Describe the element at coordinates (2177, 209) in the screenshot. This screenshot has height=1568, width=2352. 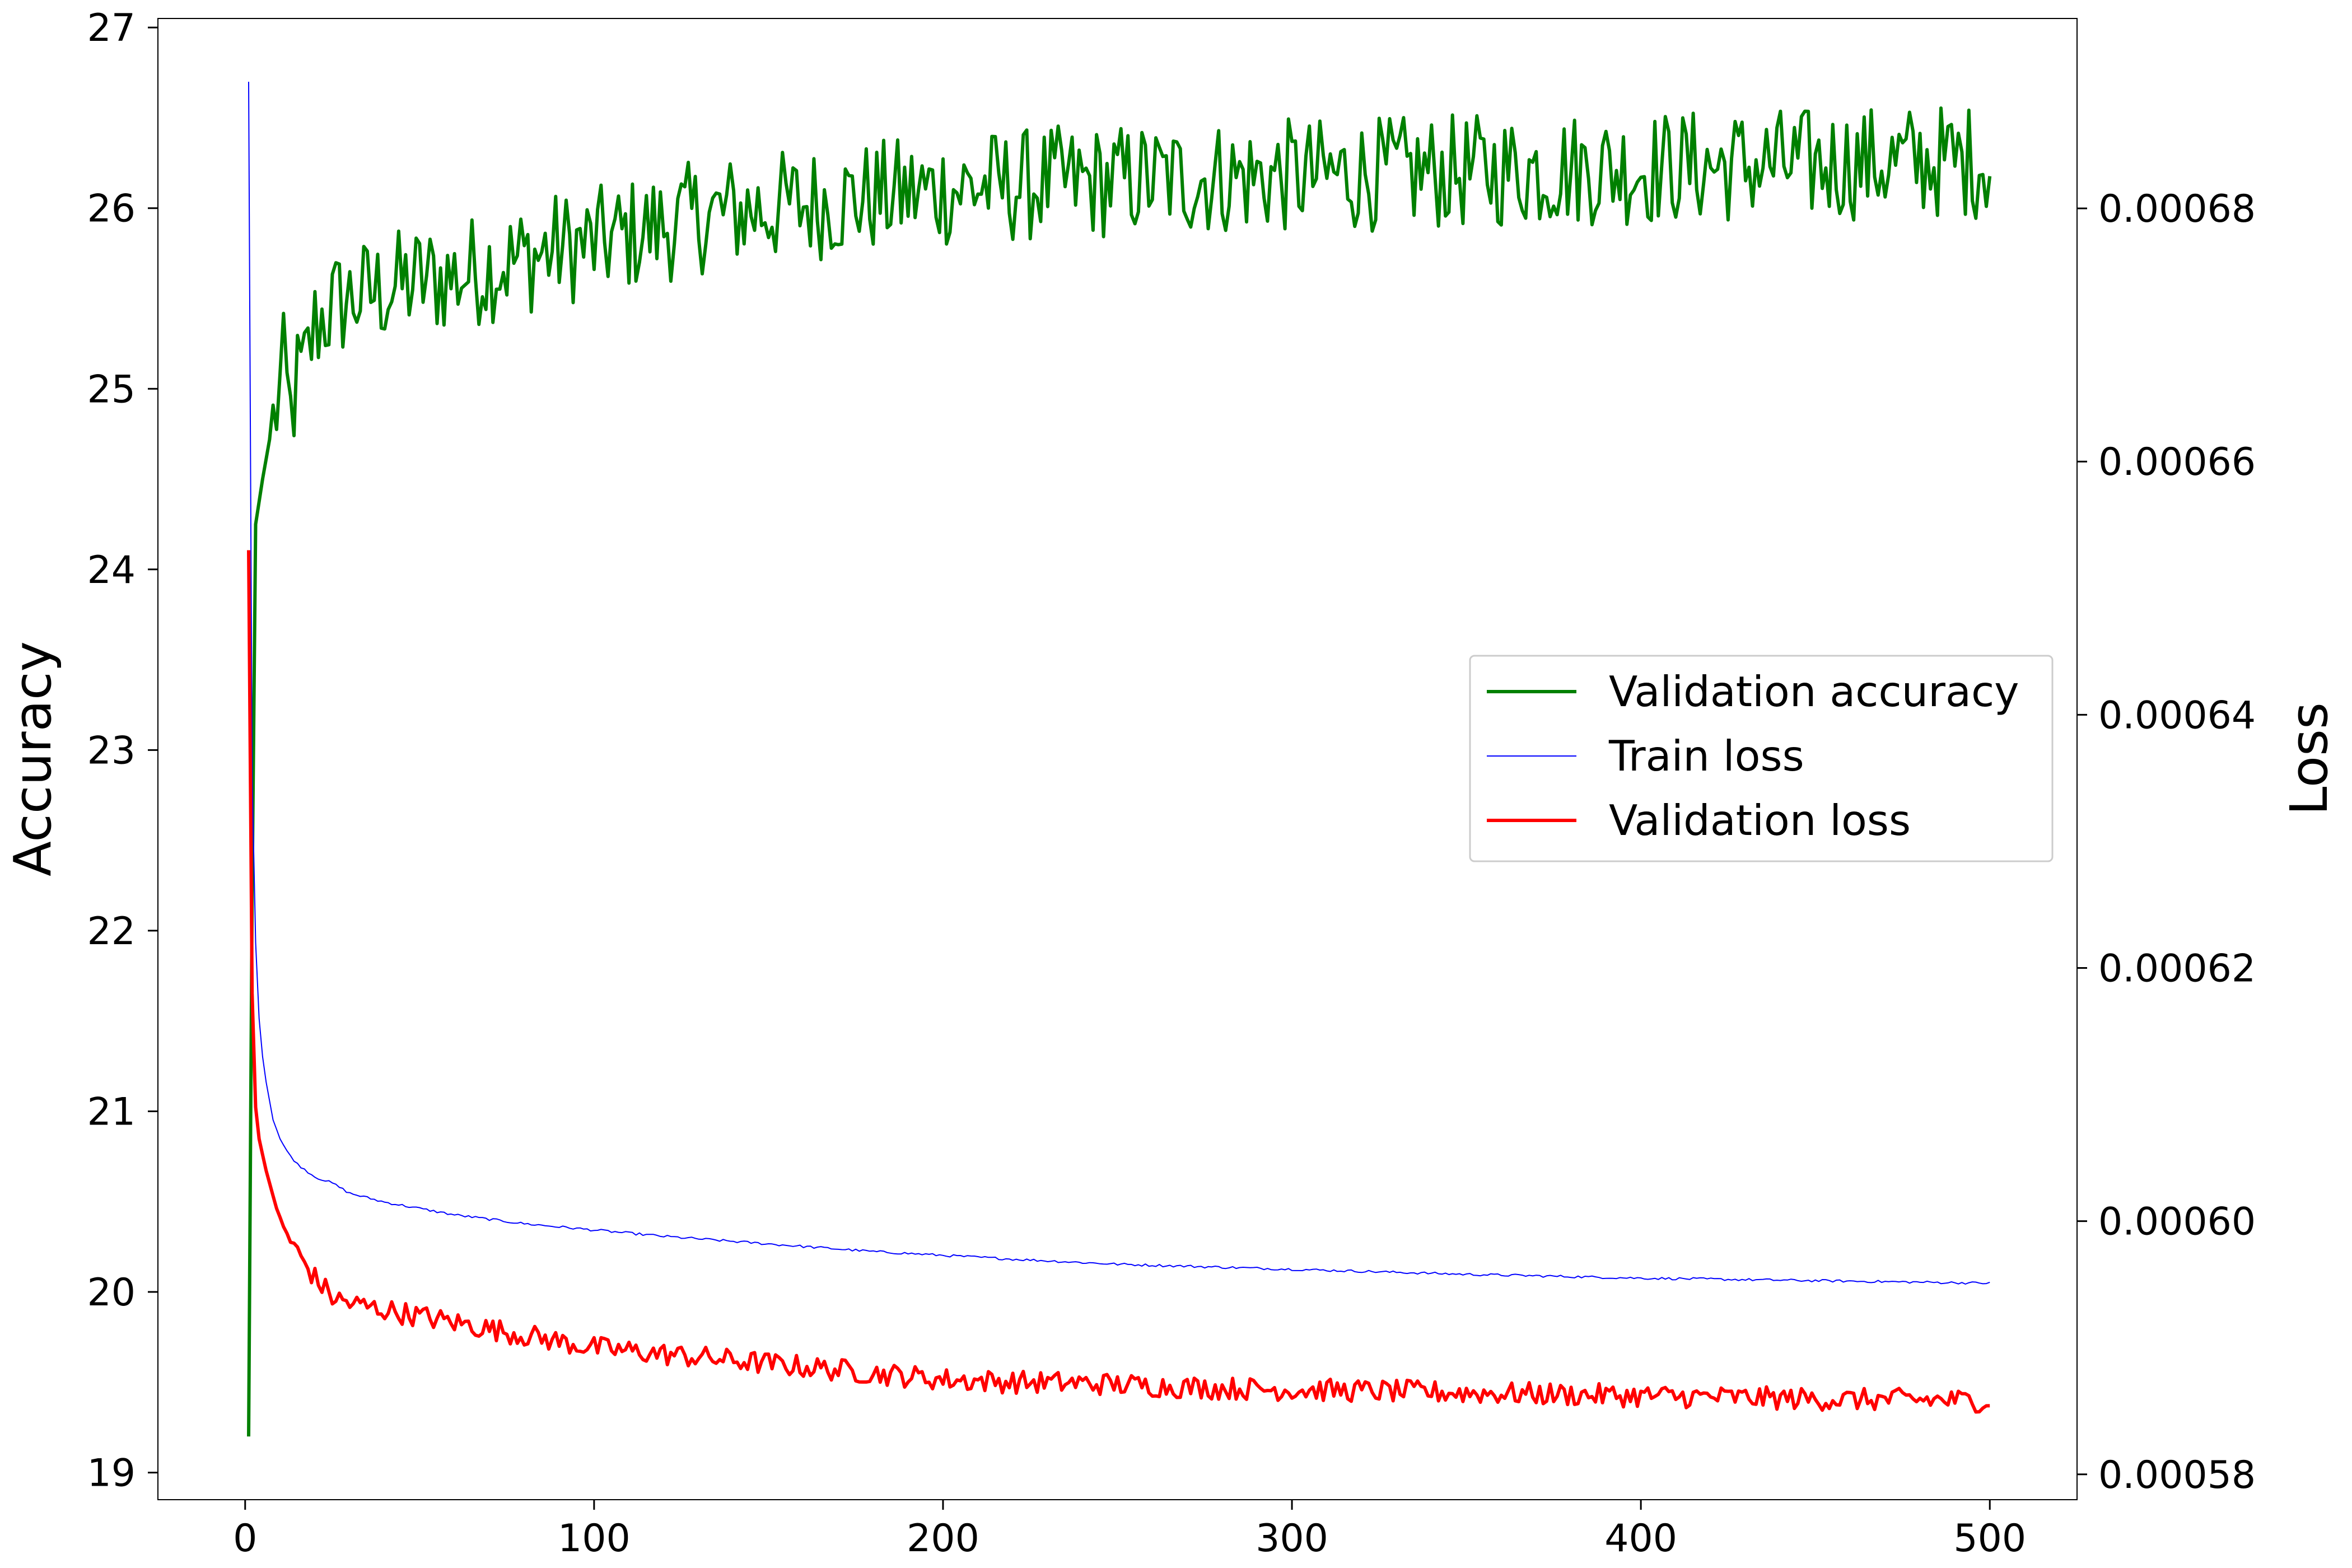
I see `y-right-tick-label: 0.00068` at that location.